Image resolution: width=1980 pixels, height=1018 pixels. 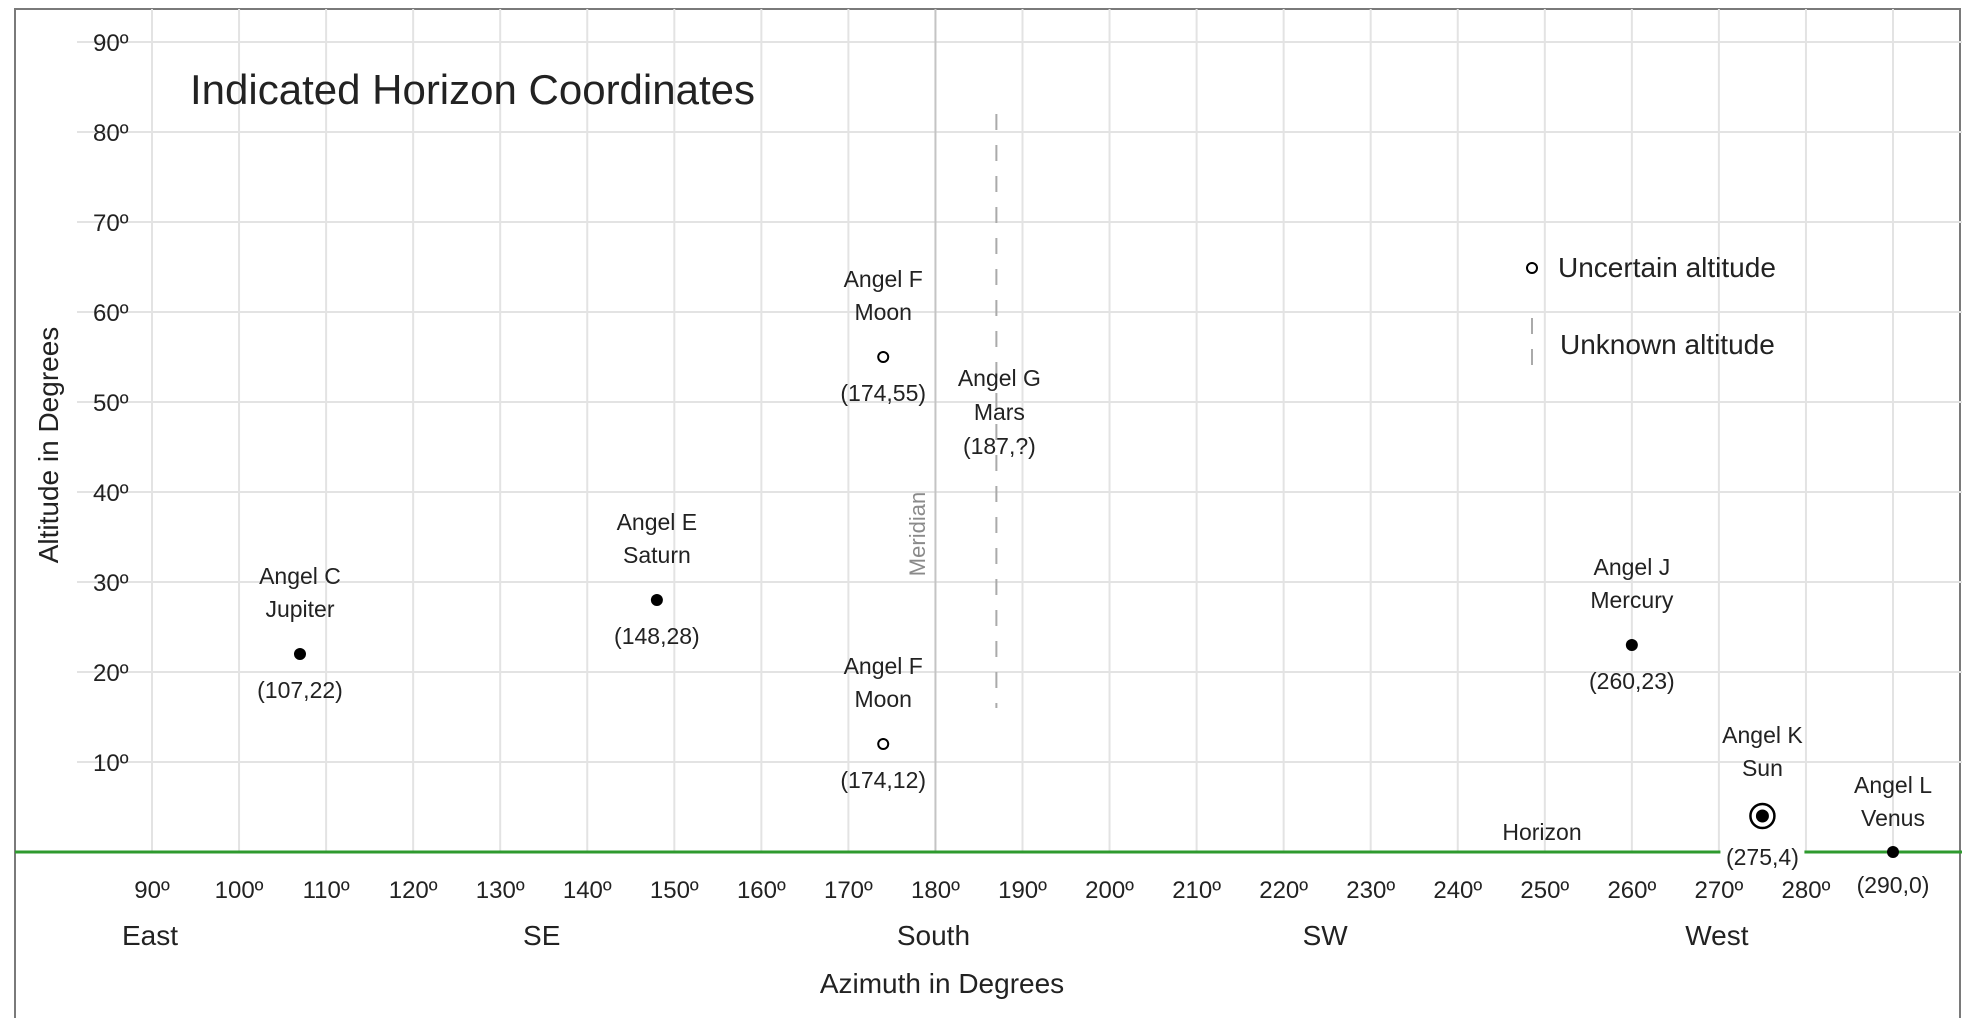 What do you see at coordinates (1196, 890) in the screenshot?
I see `x-tick-label: 210º` at bounding box center [1196, 890].